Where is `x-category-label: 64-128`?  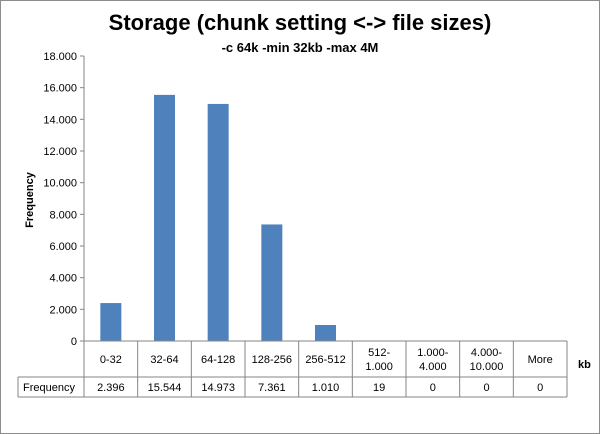
x-category-label: 64-128 is located at coordinates (218, 360).